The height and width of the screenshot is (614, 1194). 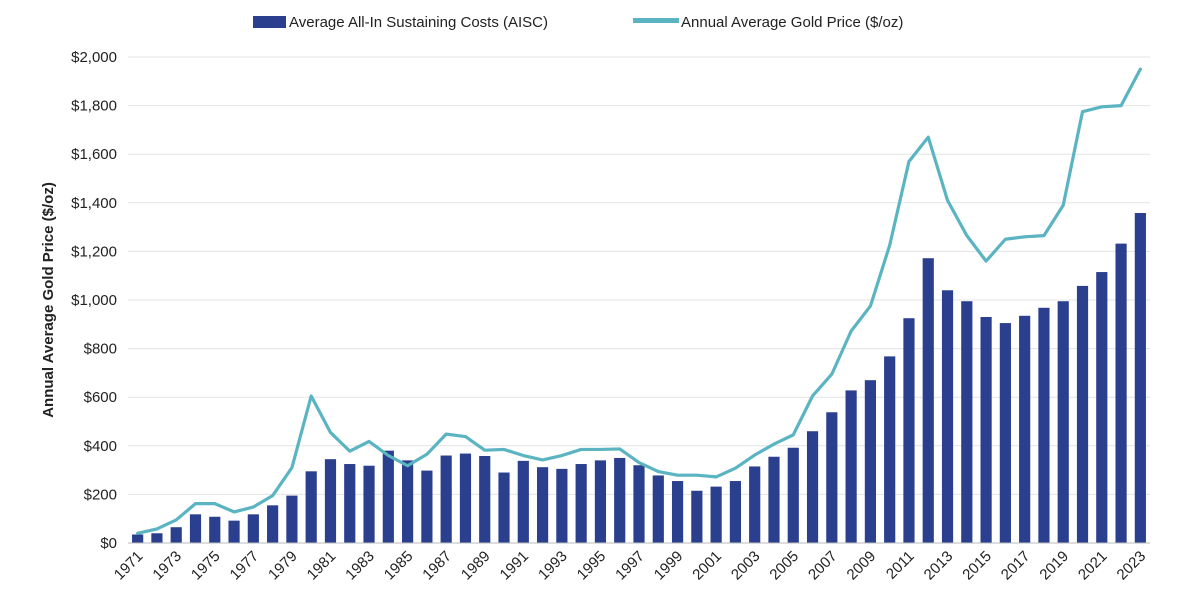 I want to click on x-tick-label: 2013, so click(x=939, y=566).